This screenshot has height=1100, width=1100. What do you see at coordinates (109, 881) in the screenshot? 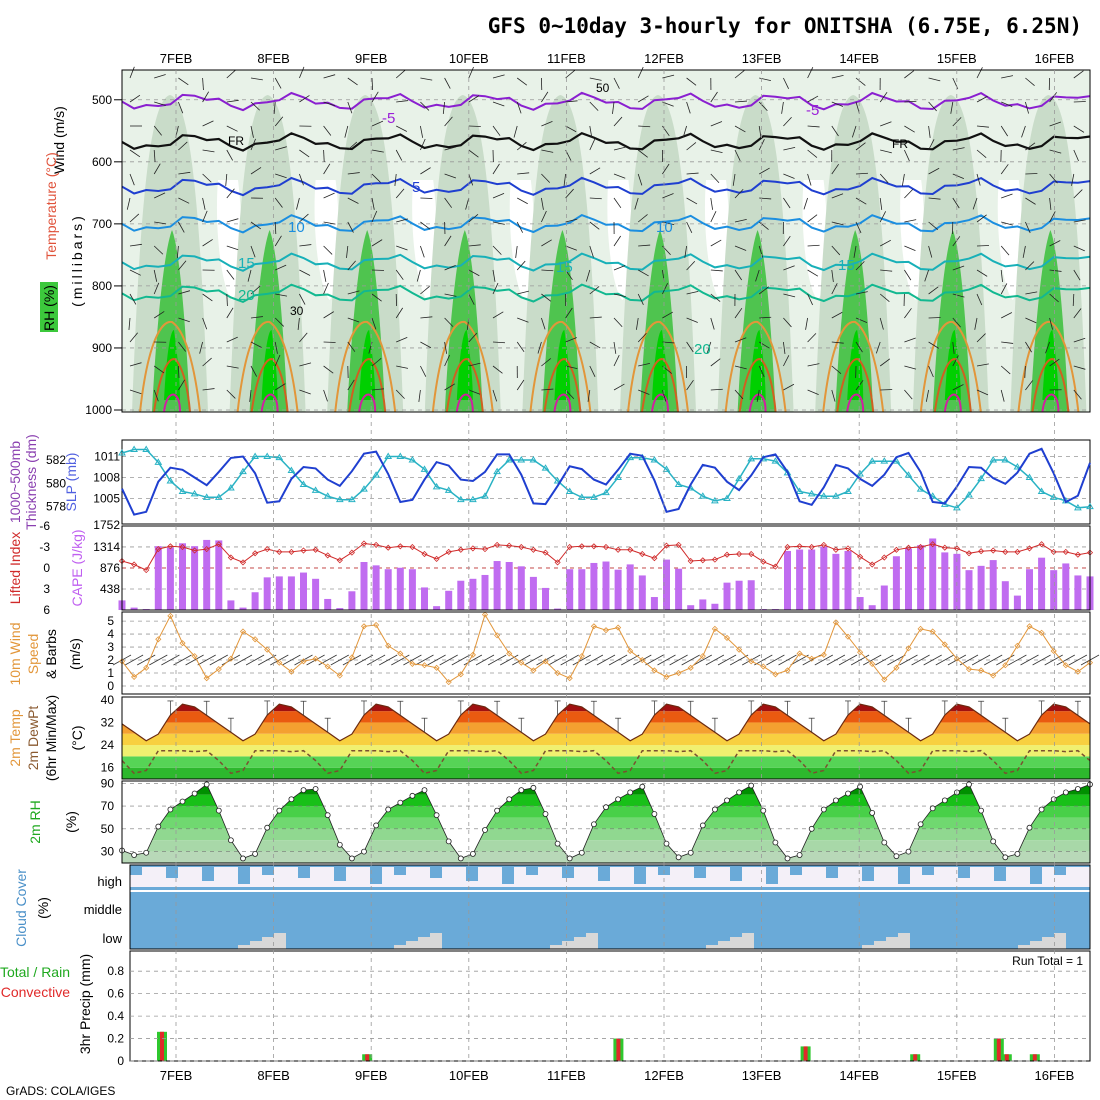
I see `cloud-high-label: high` at bounding box center [109, 881].